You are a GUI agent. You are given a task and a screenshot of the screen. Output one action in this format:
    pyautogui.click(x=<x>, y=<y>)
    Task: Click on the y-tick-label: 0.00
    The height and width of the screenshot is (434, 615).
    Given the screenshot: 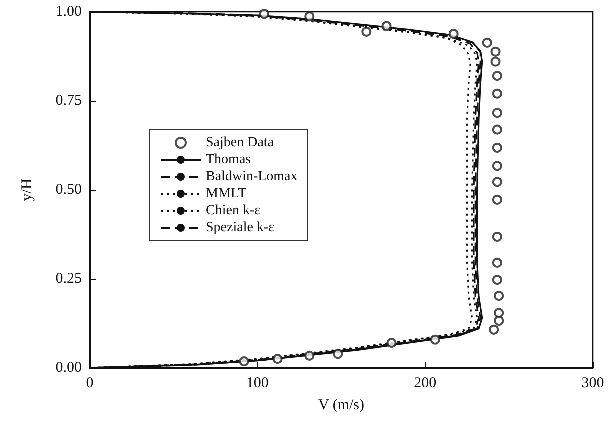 What is the action you would take?
    pyautogui.click(x=69, y=368)
    